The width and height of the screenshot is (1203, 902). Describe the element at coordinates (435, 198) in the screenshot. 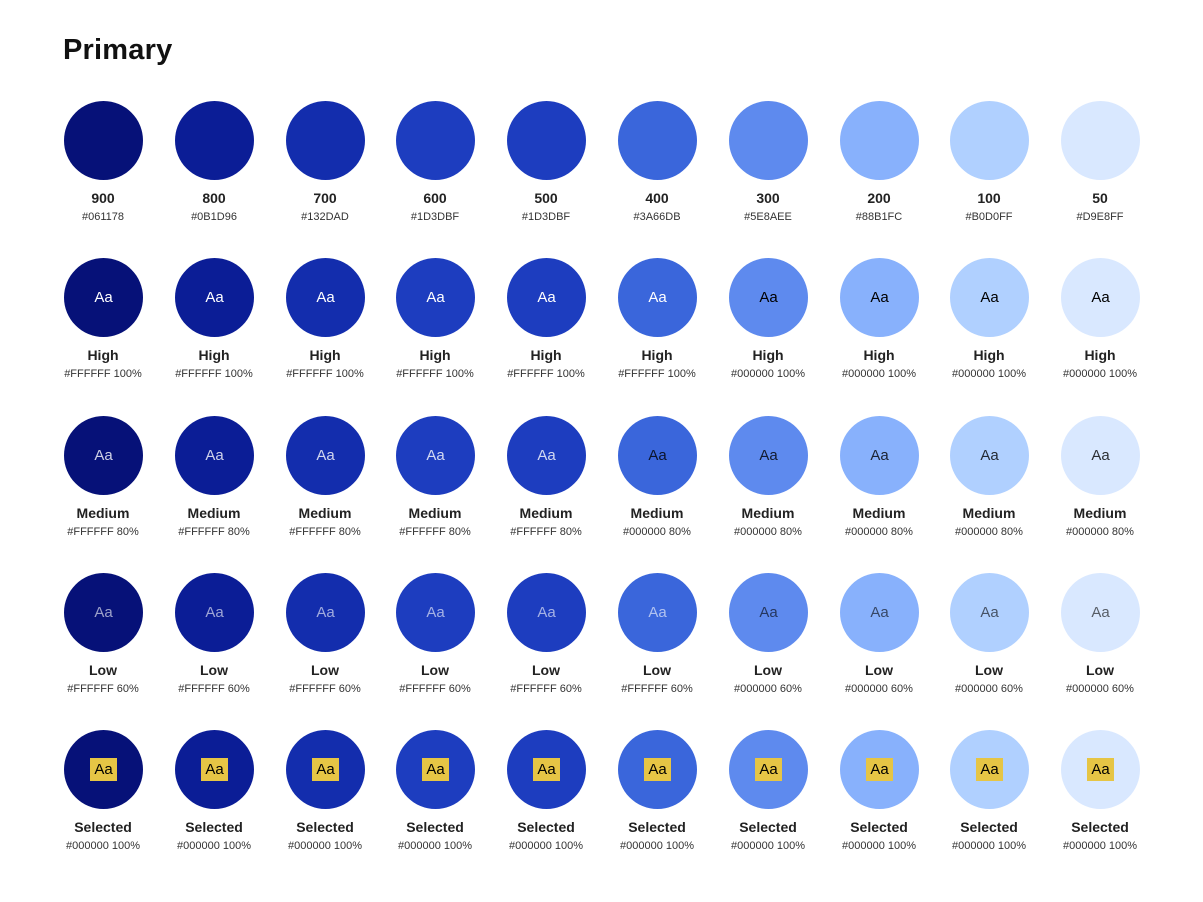

I see `swatch-label: 600` at that location.